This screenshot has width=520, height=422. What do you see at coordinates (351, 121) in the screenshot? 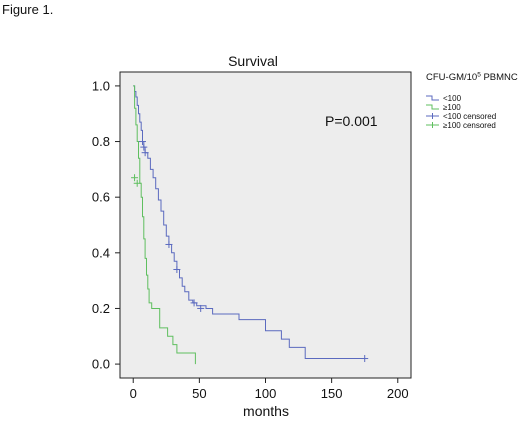
I see `p-value-annotation: P=0.001` at bounding box center [351, 121].